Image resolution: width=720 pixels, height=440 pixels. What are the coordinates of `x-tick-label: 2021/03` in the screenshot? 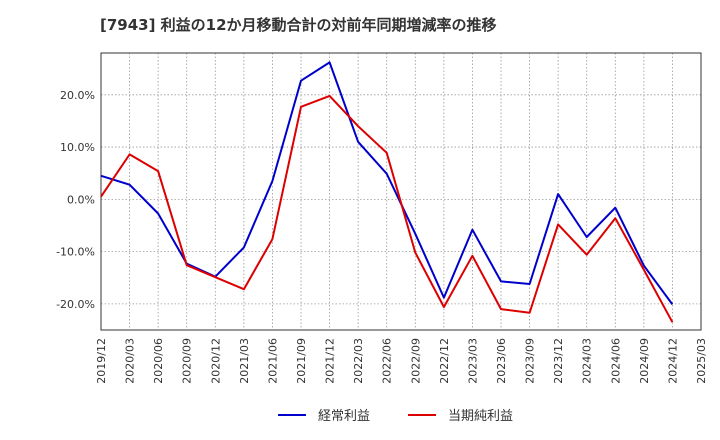 It's located at (244, 361).